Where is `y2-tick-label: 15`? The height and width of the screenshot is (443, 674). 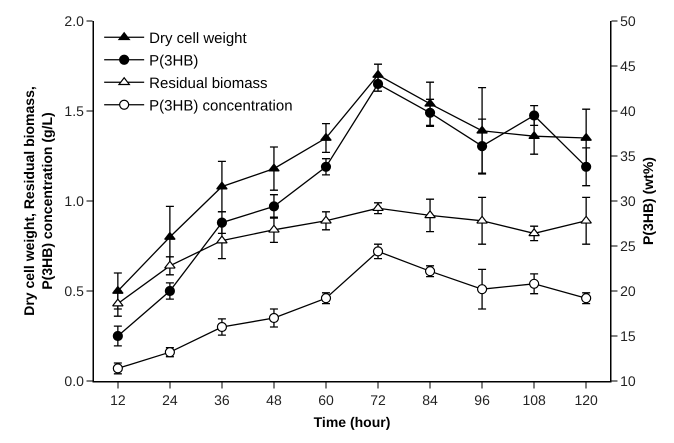 y2-tick-label: 15 is located at coordinates (628, 336).